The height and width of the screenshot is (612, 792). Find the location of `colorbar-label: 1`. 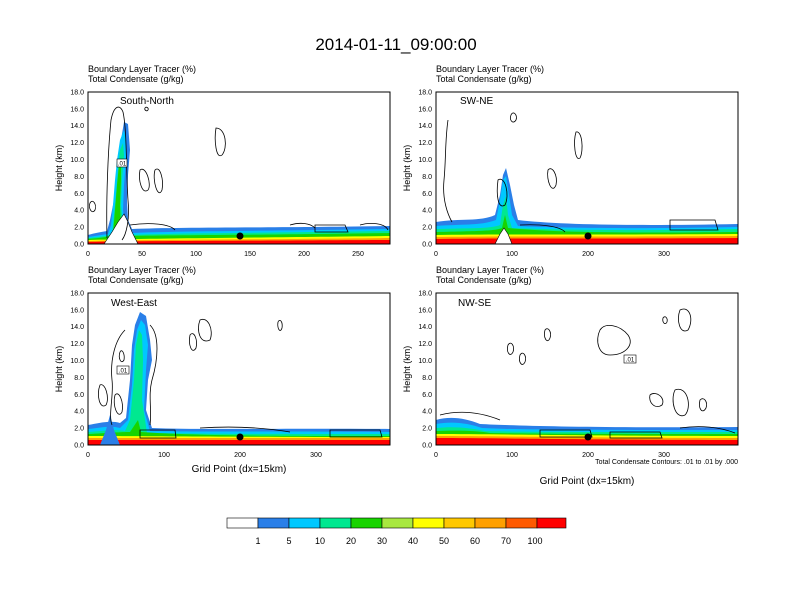

colorbar-label: 1 is located at coordinates (257, 541).